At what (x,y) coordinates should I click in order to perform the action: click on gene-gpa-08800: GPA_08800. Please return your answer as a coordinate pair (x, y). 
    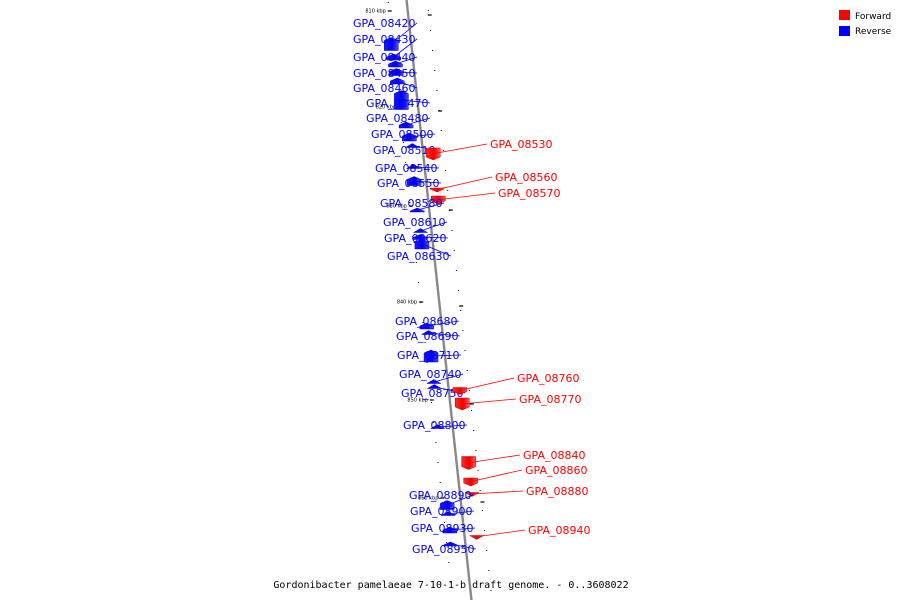
    Looking at the image, I should click on (435, 425).